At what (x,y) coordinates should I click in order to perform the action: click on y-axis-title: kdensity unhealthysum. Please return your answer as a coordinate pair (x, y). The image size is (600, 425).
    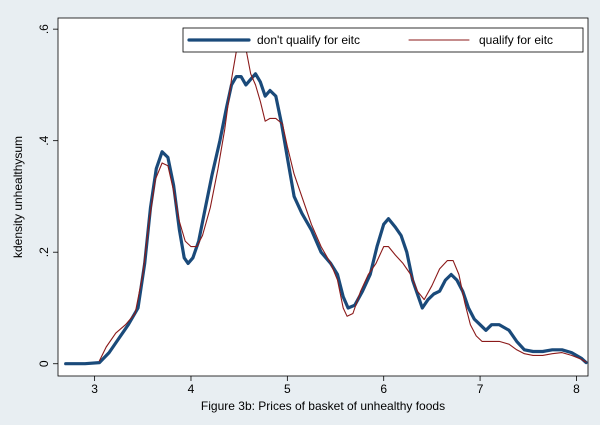
    Looking at the image, I should click on (18, 197).